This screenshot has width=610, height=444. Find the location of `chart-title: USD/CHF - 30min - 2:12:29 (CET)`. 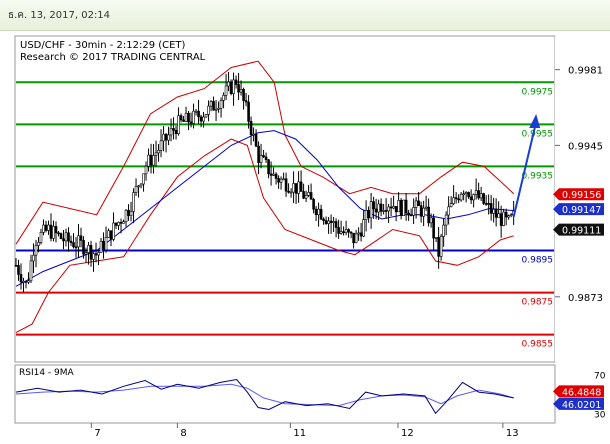

chart-title: USD/CHF - 30min - 2:12:29 (CET) is located at coordinates (103, 45).